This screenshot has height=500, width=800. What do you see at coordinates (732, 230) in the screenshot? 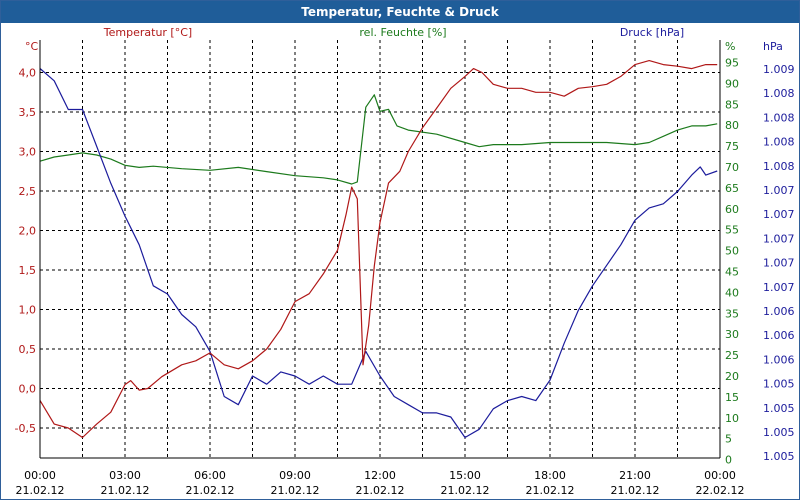
I see `humidity-tick-label: 55` at bounding box center [732, 230].